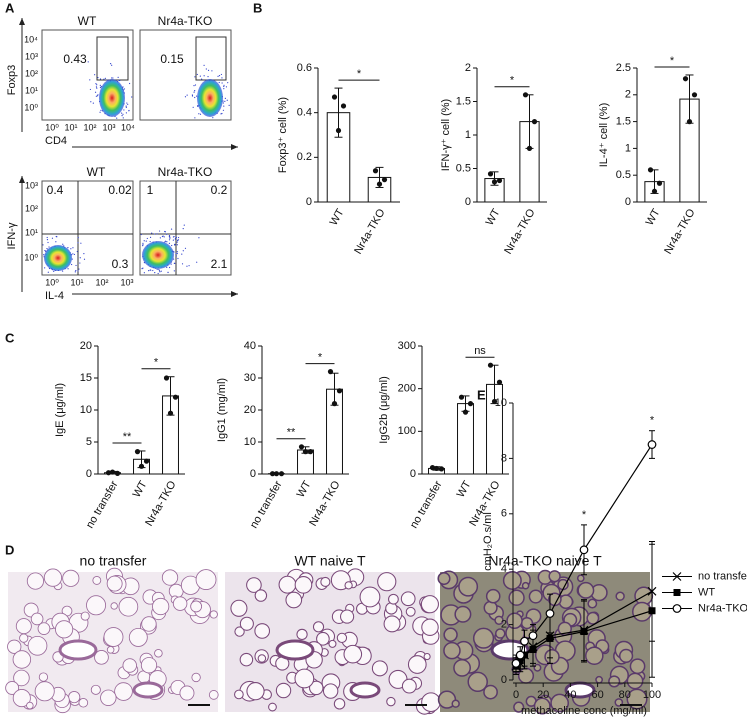 Image resolution: width=747 pixels, height=724 pixels. Describe the element at coordinates (504, 514) in the screenshot. I see `y-tick-label: 6` at that location.